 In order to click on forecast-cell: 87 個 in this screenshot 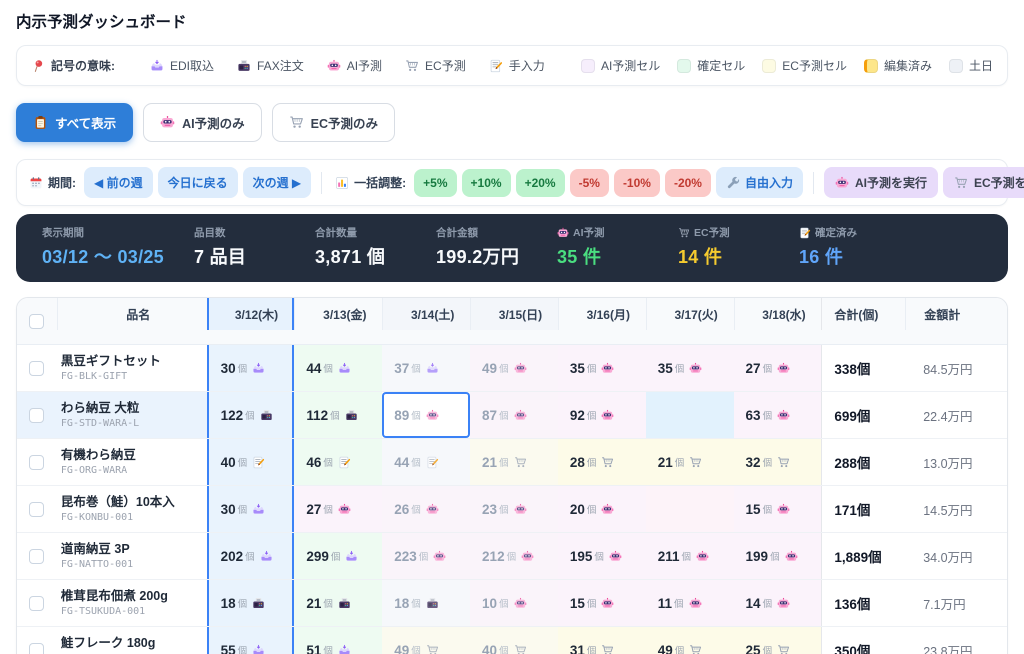, I will do `click(514, 415)`.